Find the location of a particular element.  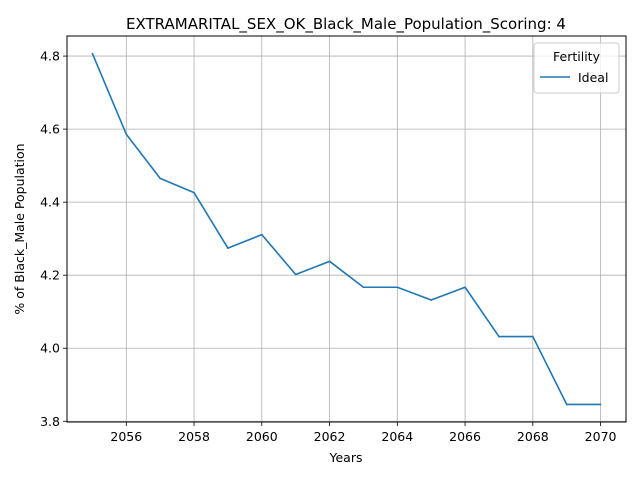

x-tick-label: 2068 is located at coordinates (533, 436).